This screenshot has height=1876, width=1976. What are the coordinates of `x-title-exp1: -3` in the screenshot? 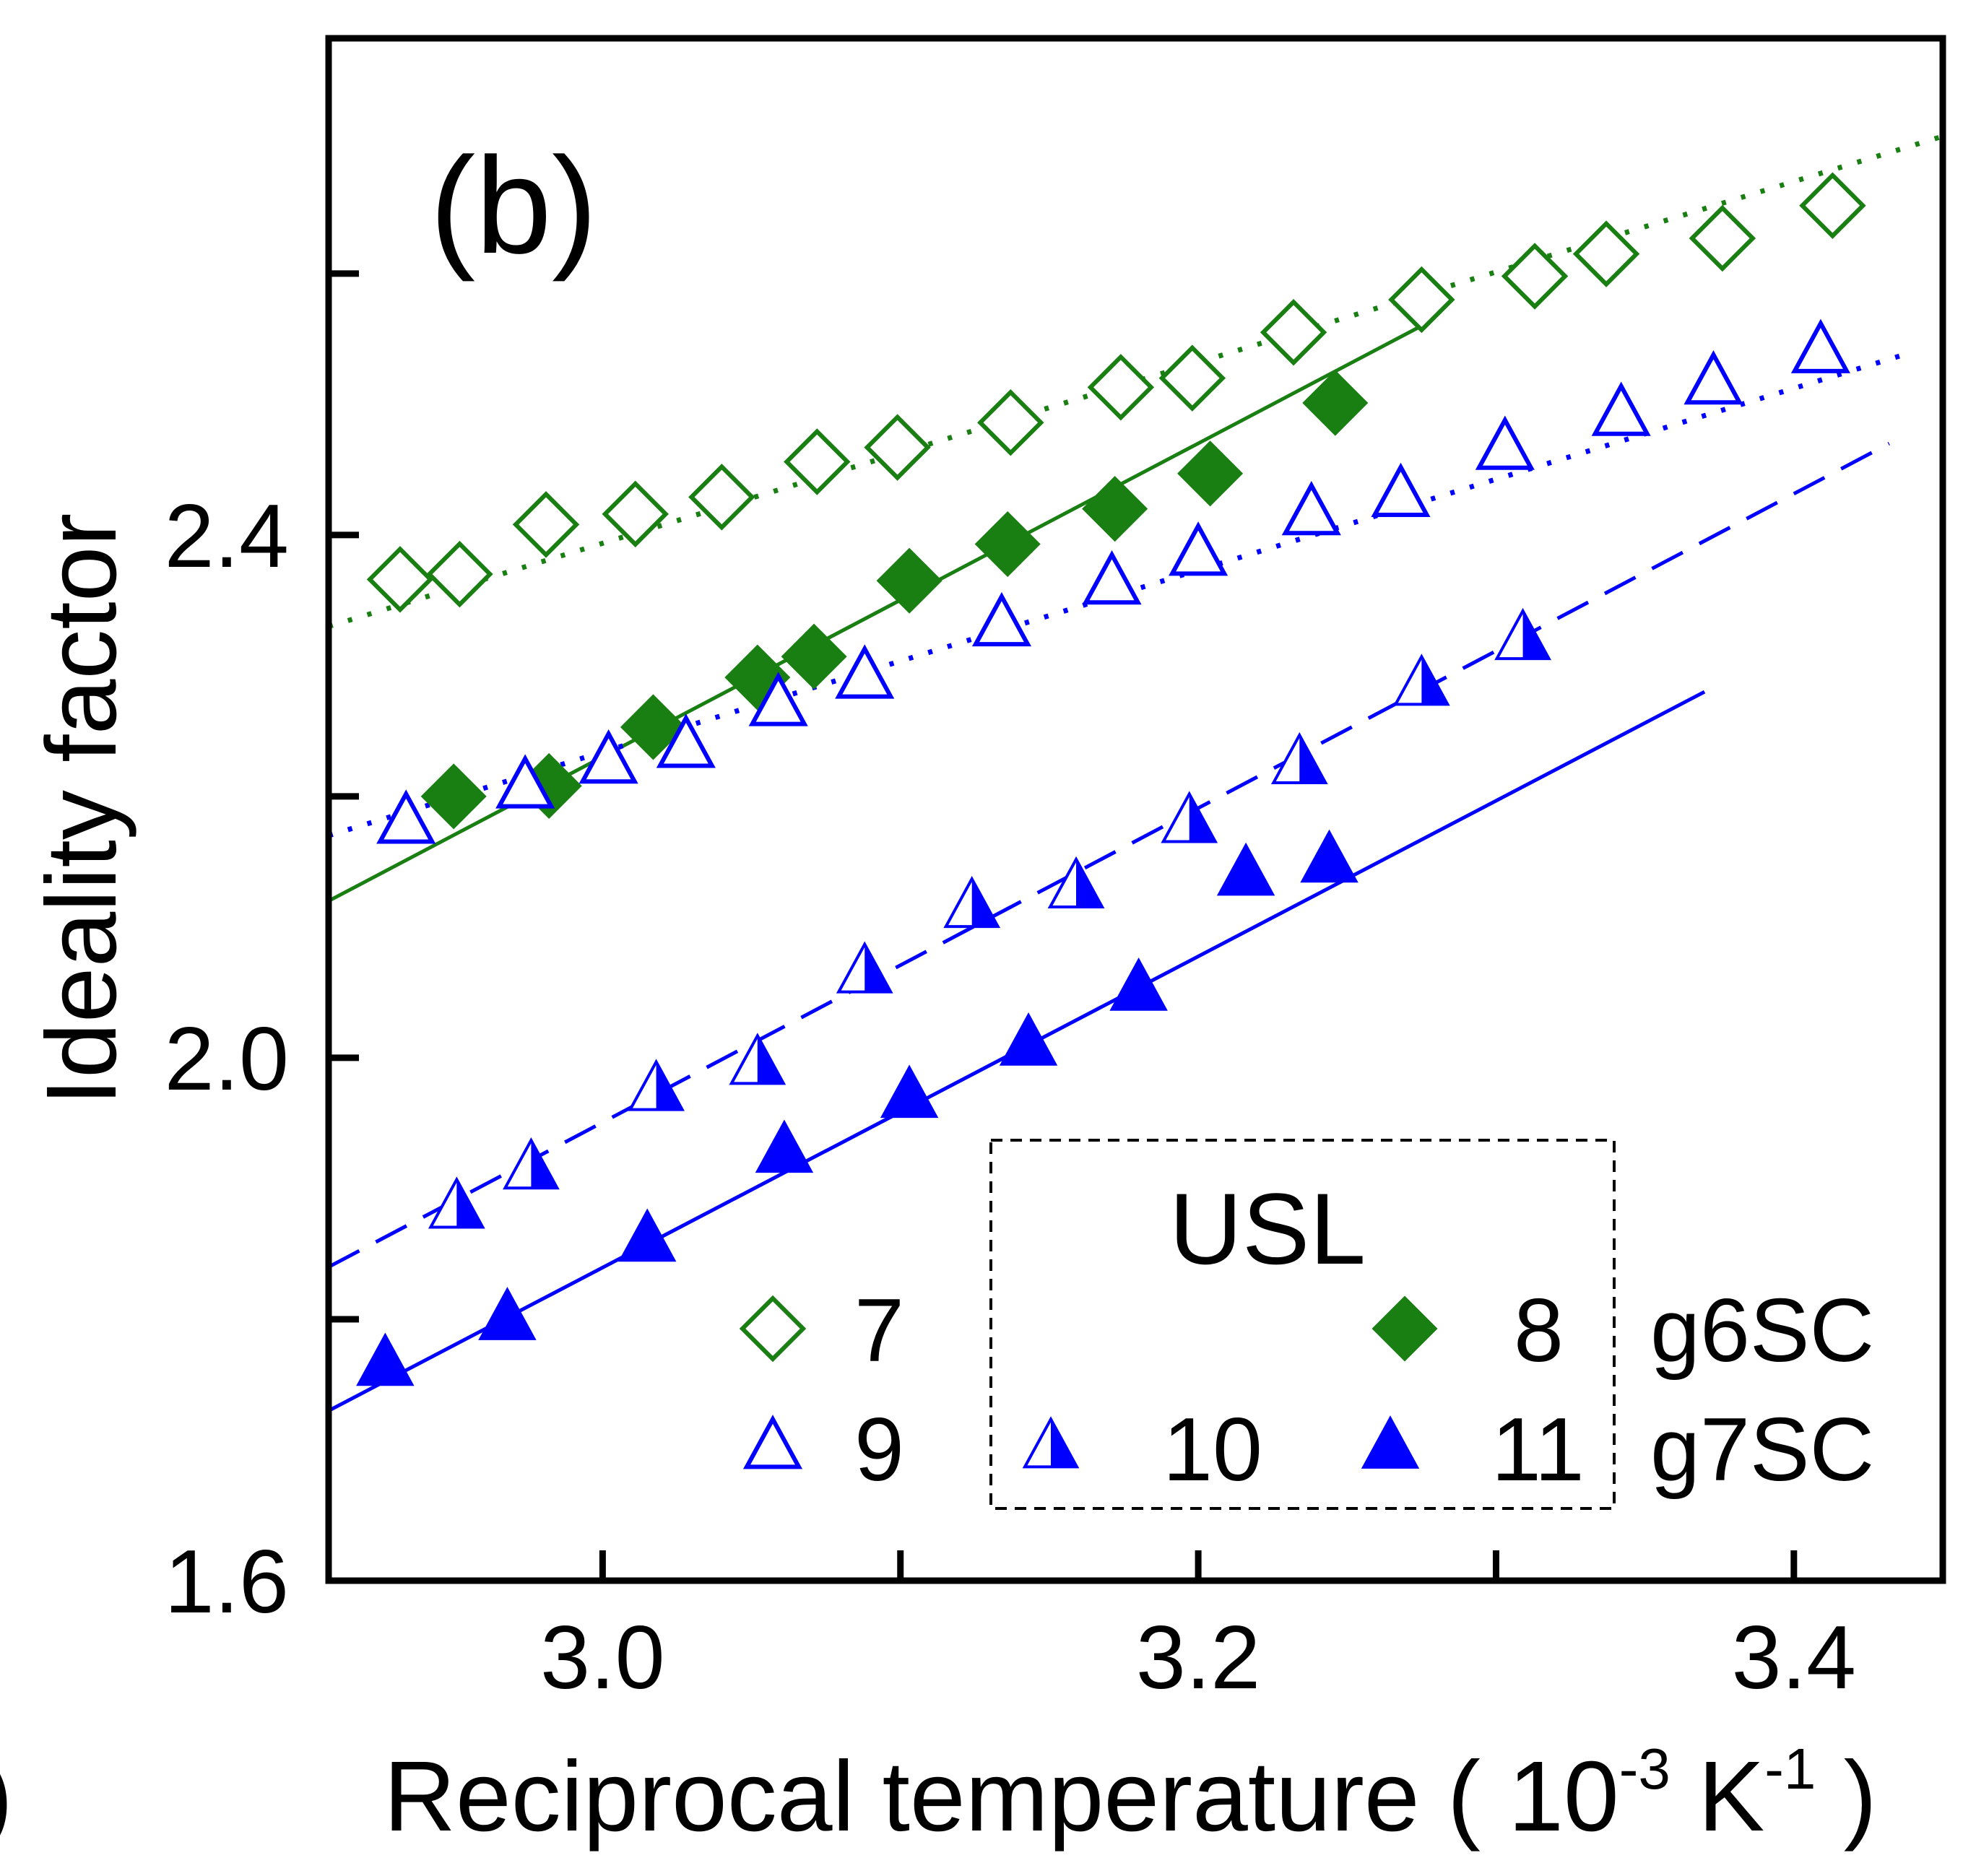 It's located at (1644, 1769).